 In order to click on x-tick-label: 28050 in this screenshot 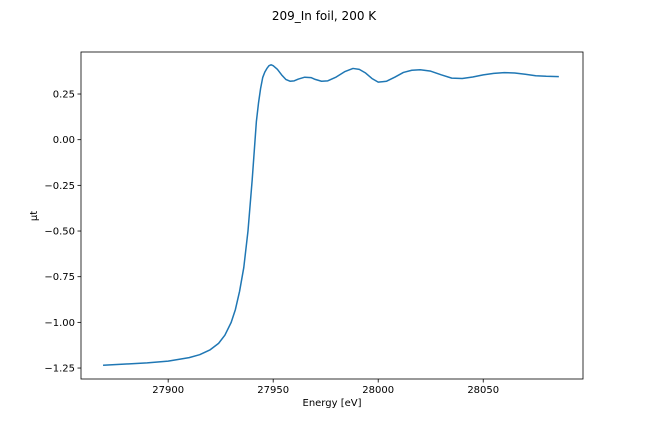, I will do `click(483, 390)`.